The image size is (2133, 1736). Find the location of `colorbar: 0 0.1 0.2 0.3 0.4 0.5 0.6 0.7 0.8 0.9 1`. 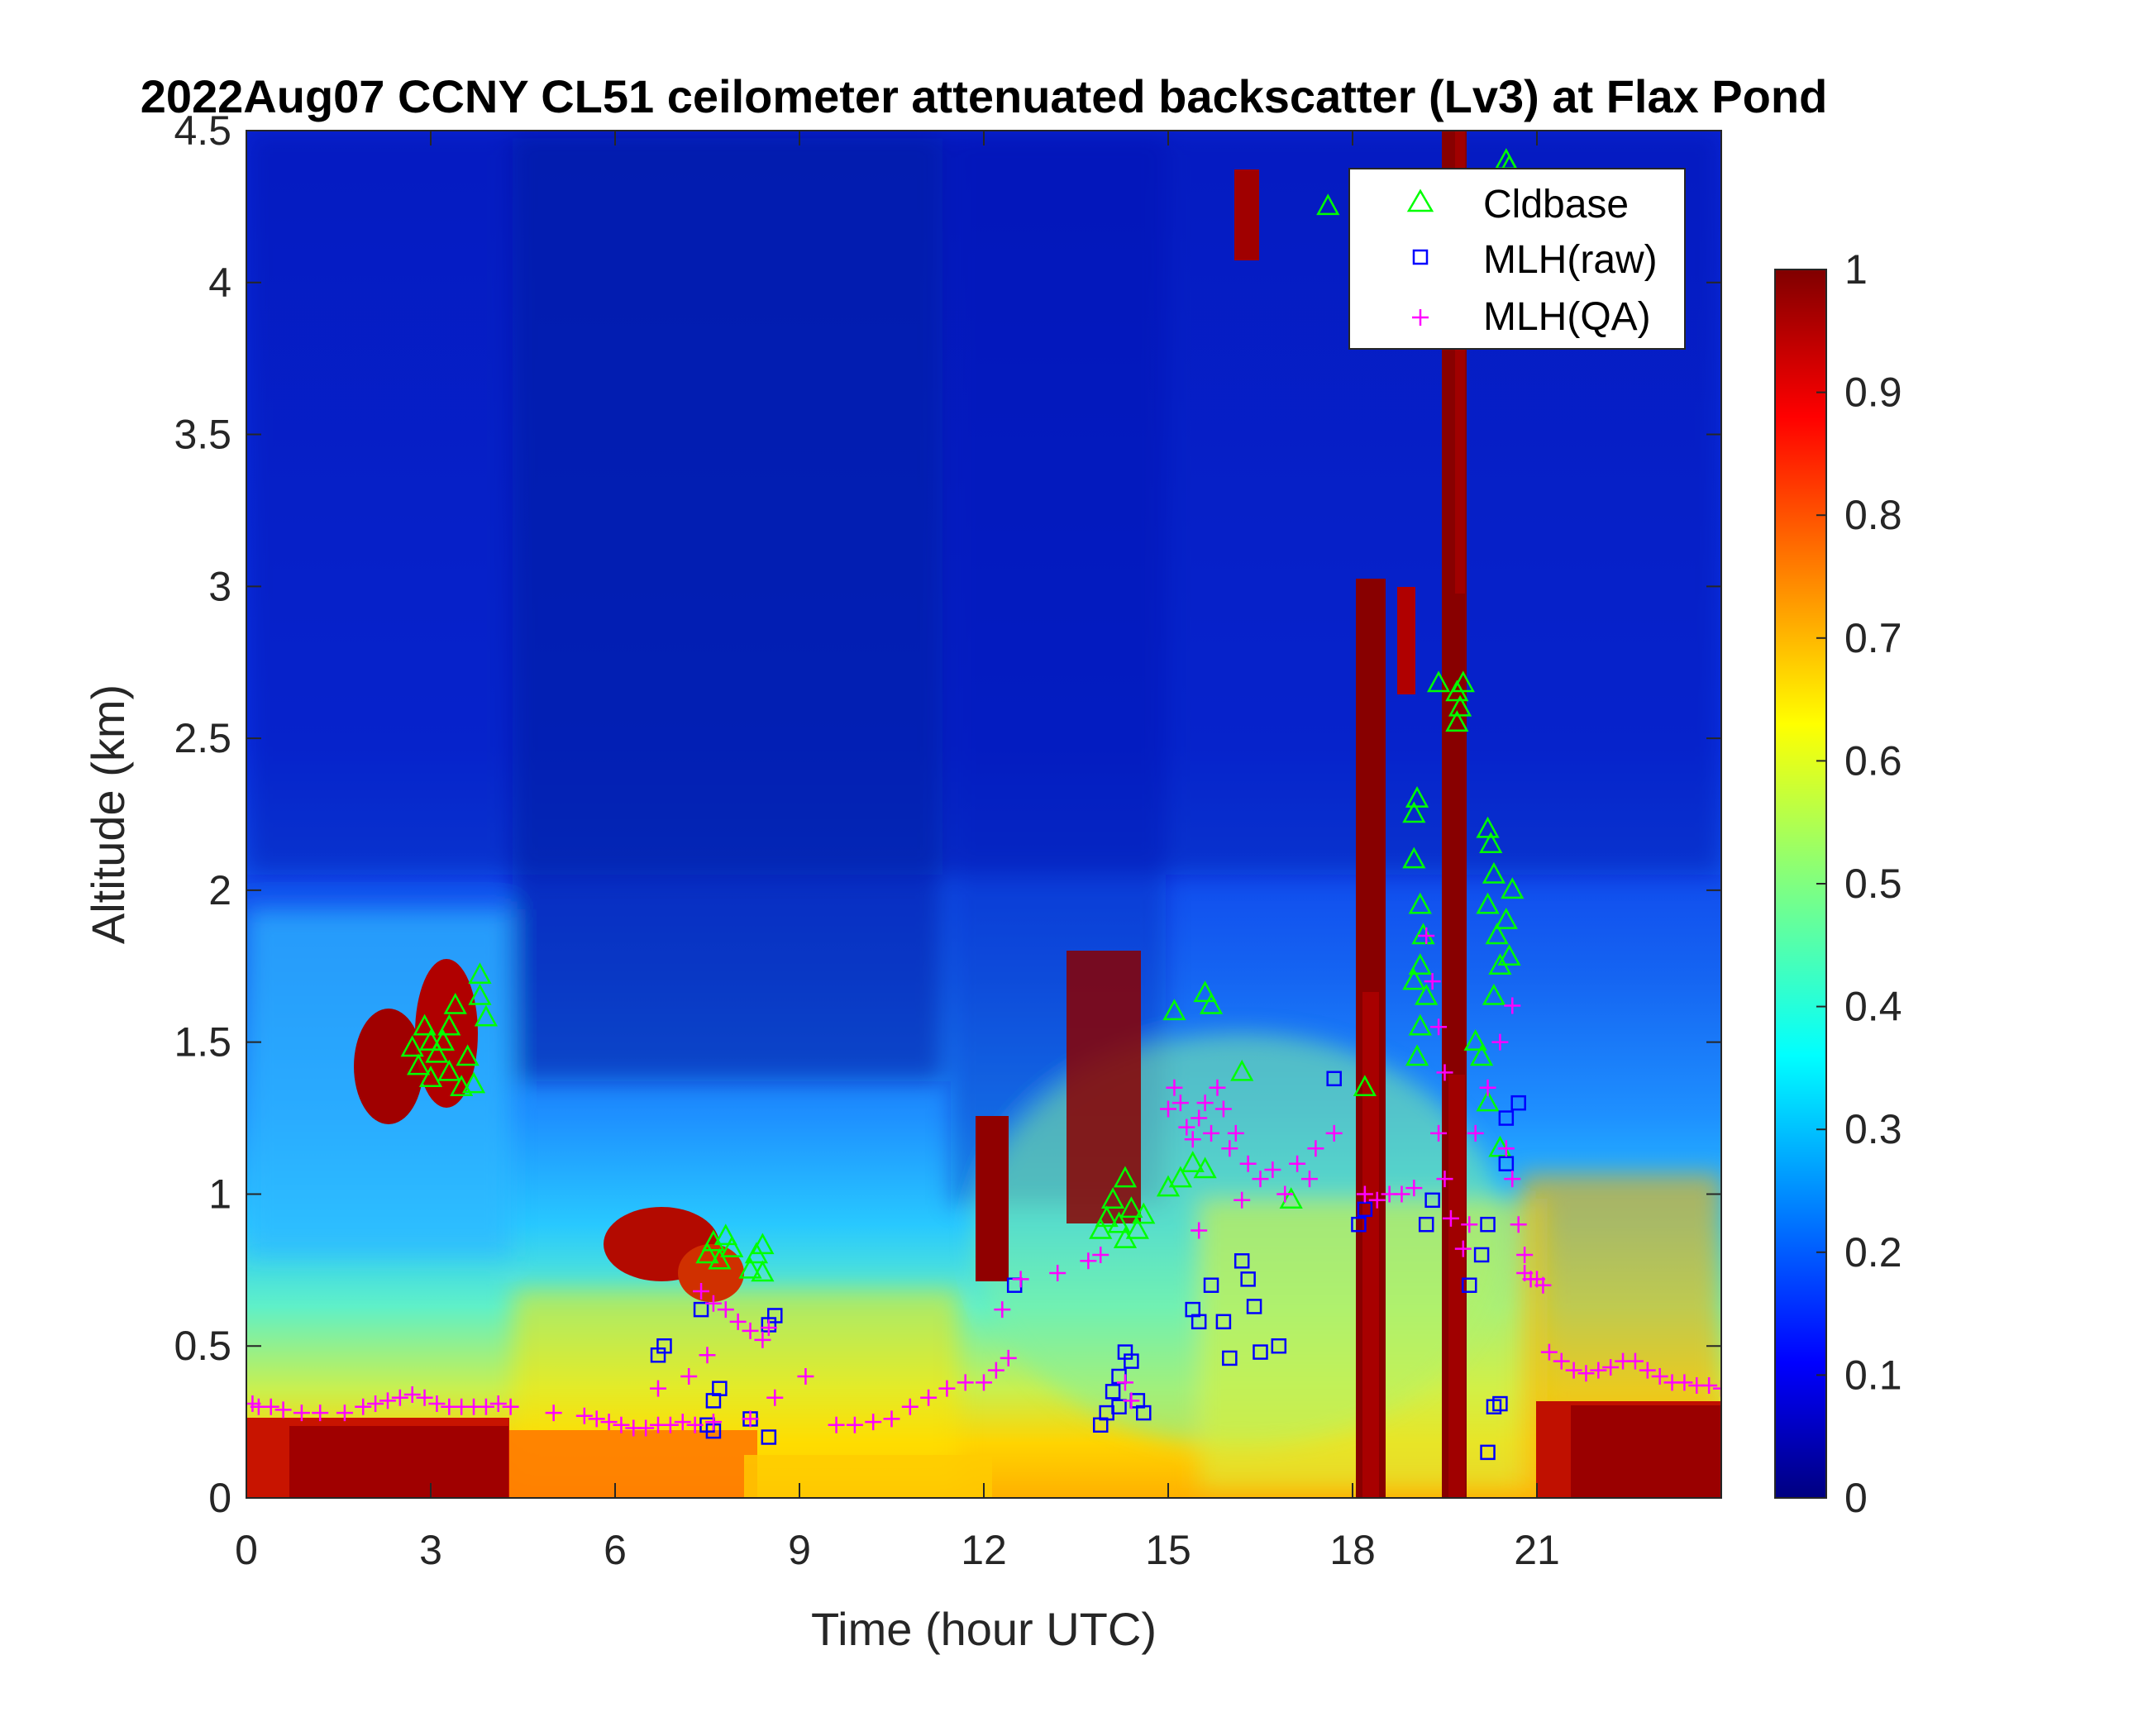

colorbar: 0 0.1 0.2 0.3 0.4 0.5 0.6 0.7 0.8 0.9 1 is located at coordinates (1838, 883).